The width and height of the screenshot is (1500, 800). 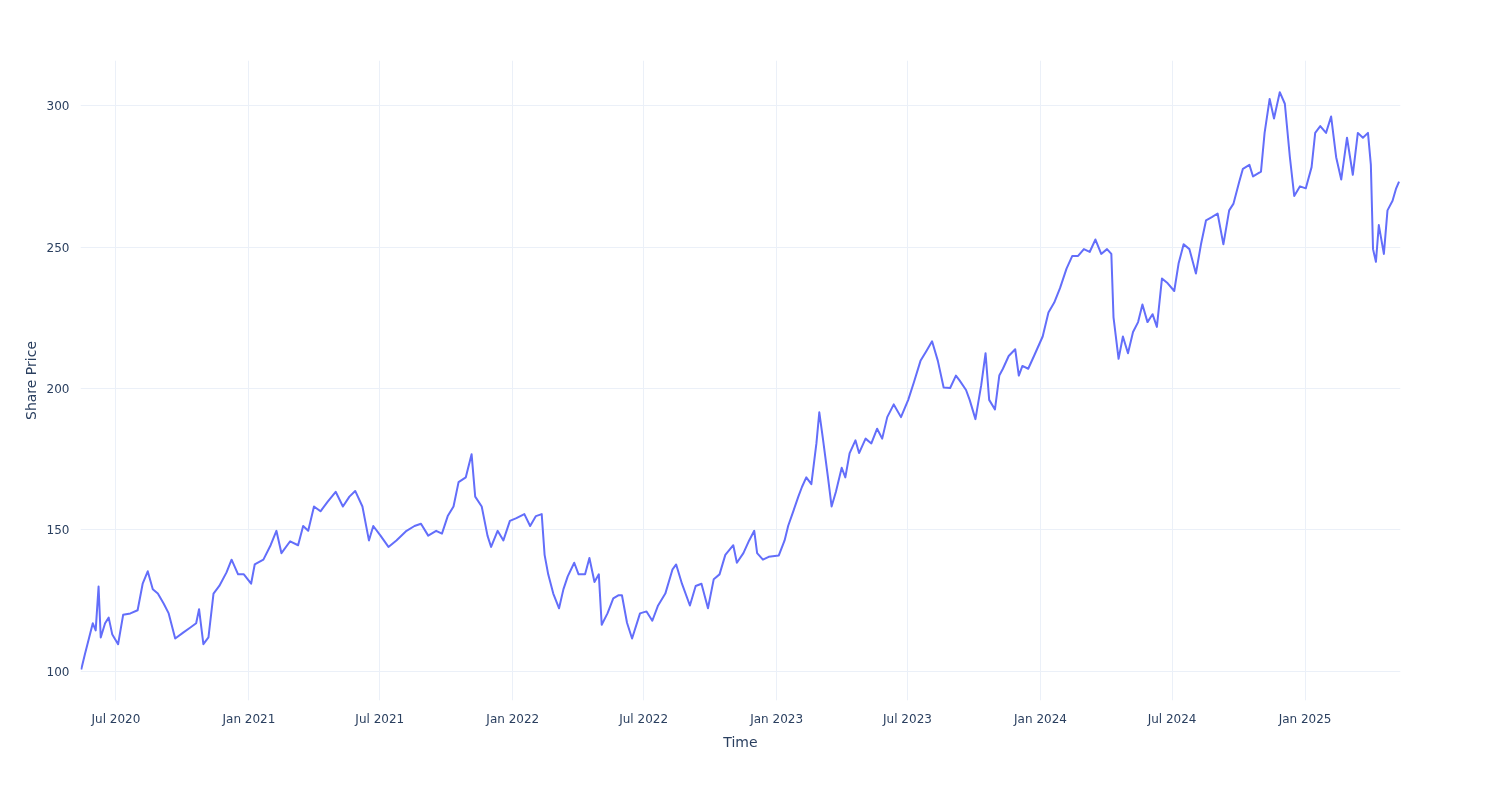 I want to click on x-axis-title: Time, so click(x=740, y=741).